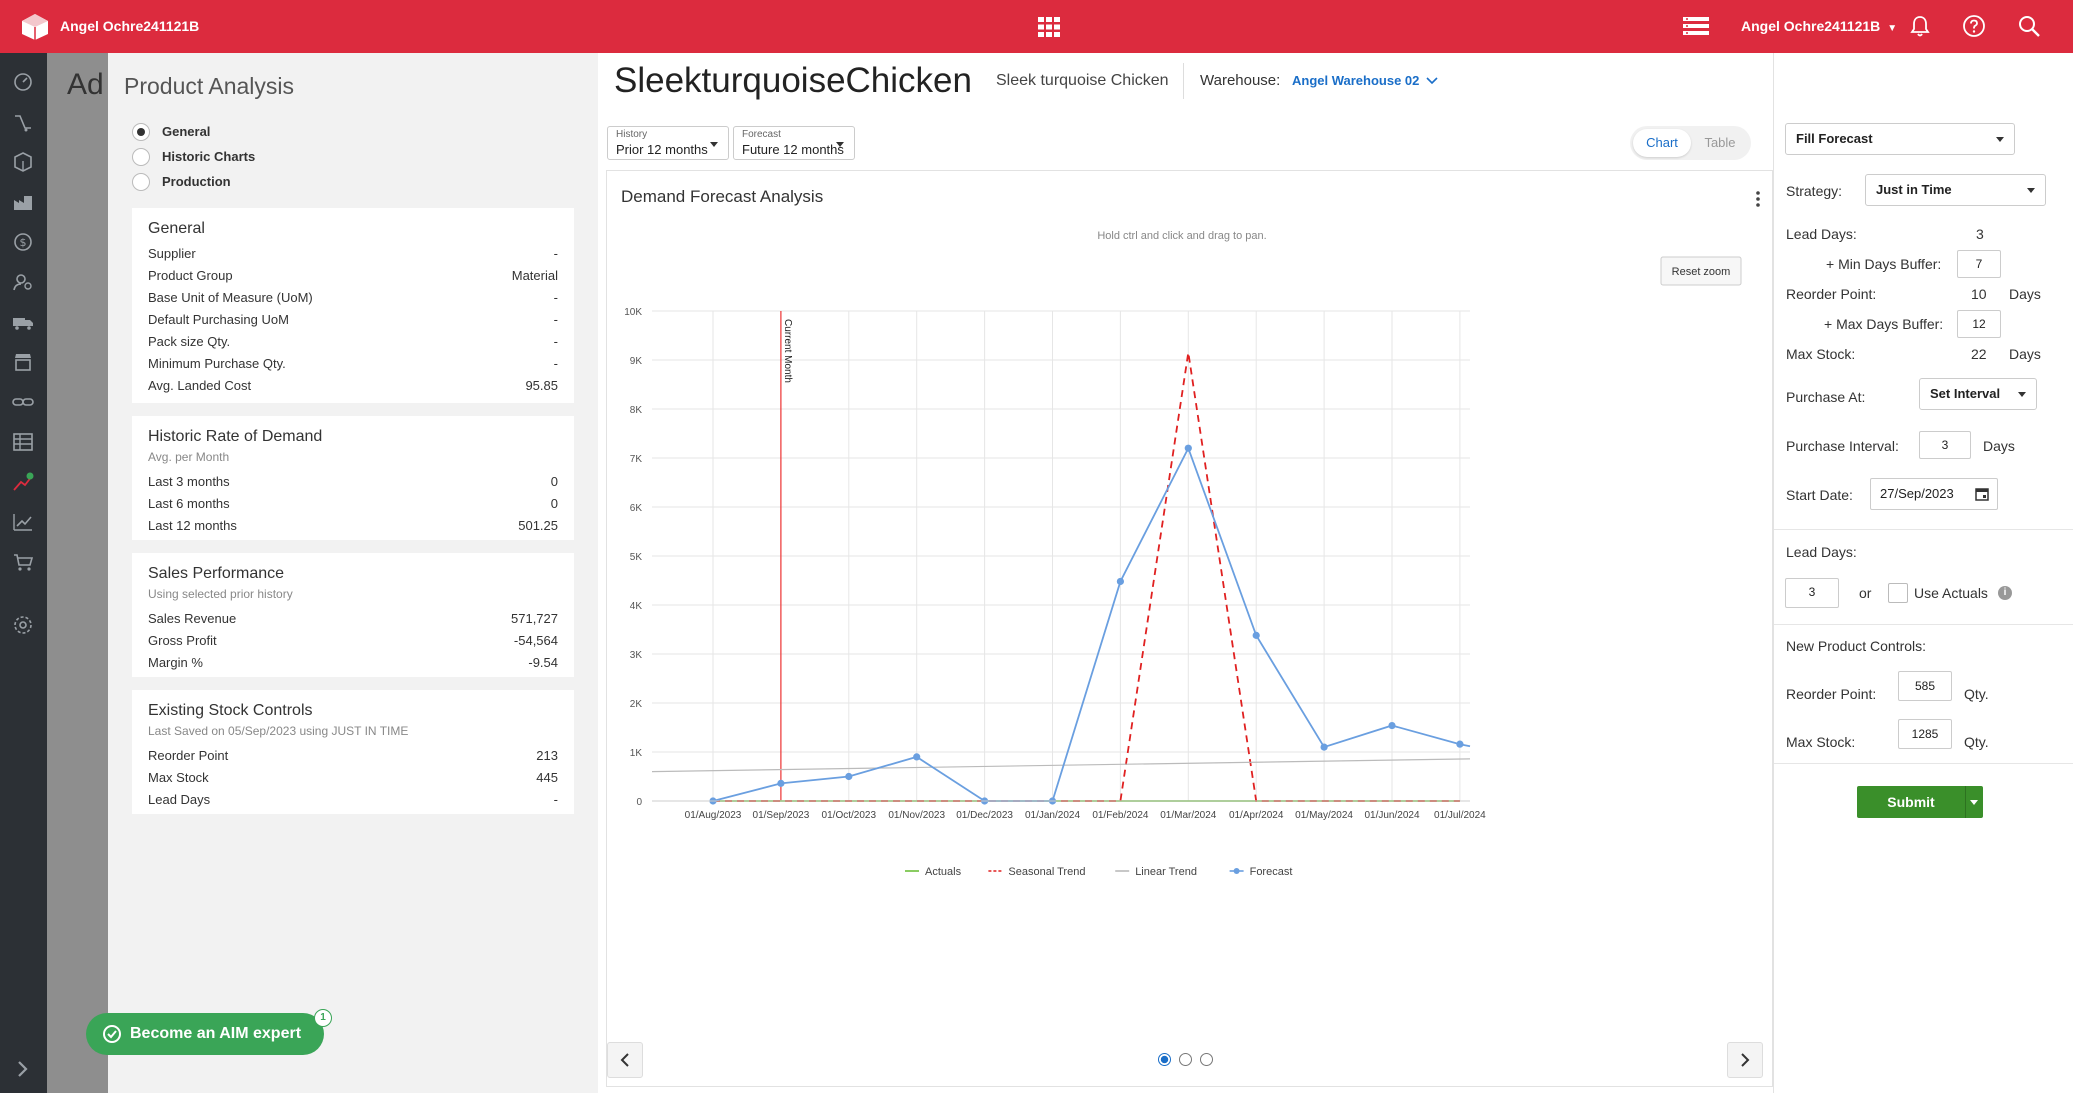 The width and height of the screenshot is (2073, 1093). I want to click on dashboard-icon, so click(23, 82).